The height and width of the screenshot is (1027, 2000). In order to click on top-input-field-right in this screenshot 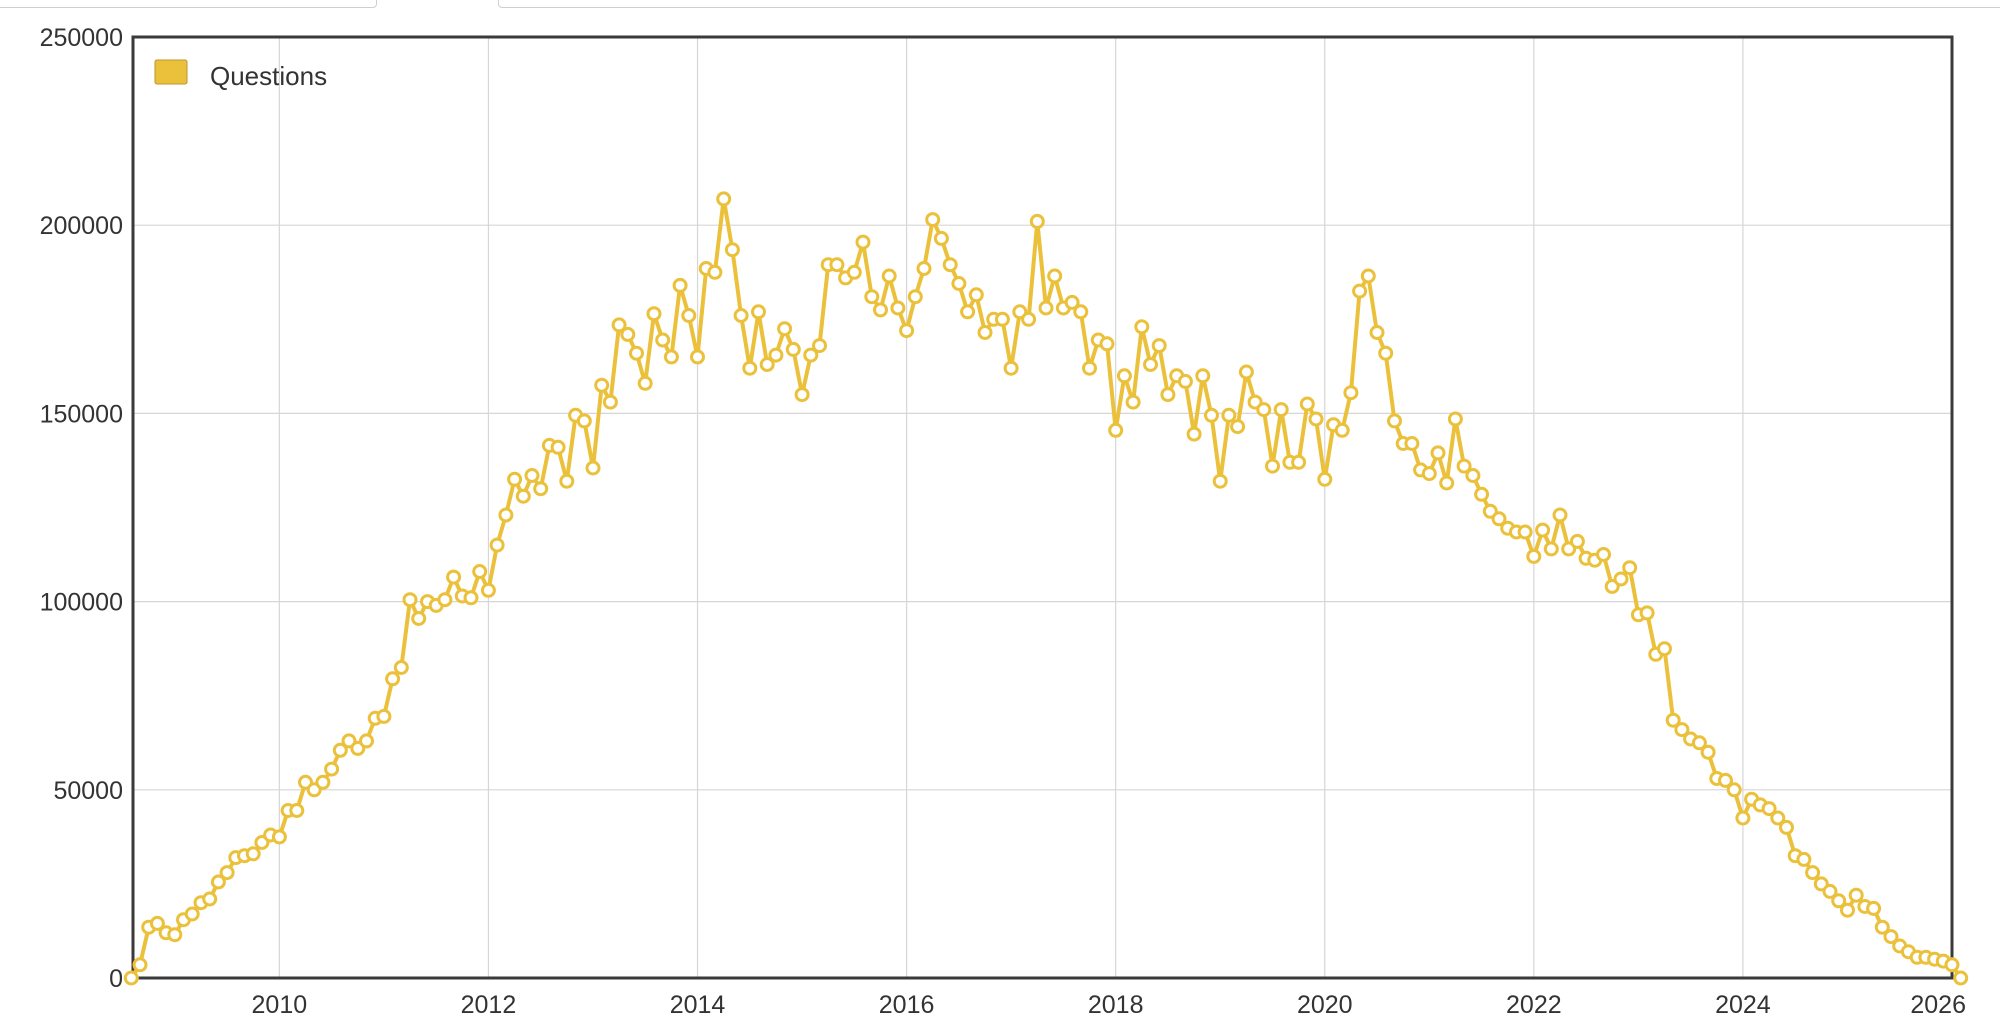, I will do `click(1249, 4)`.